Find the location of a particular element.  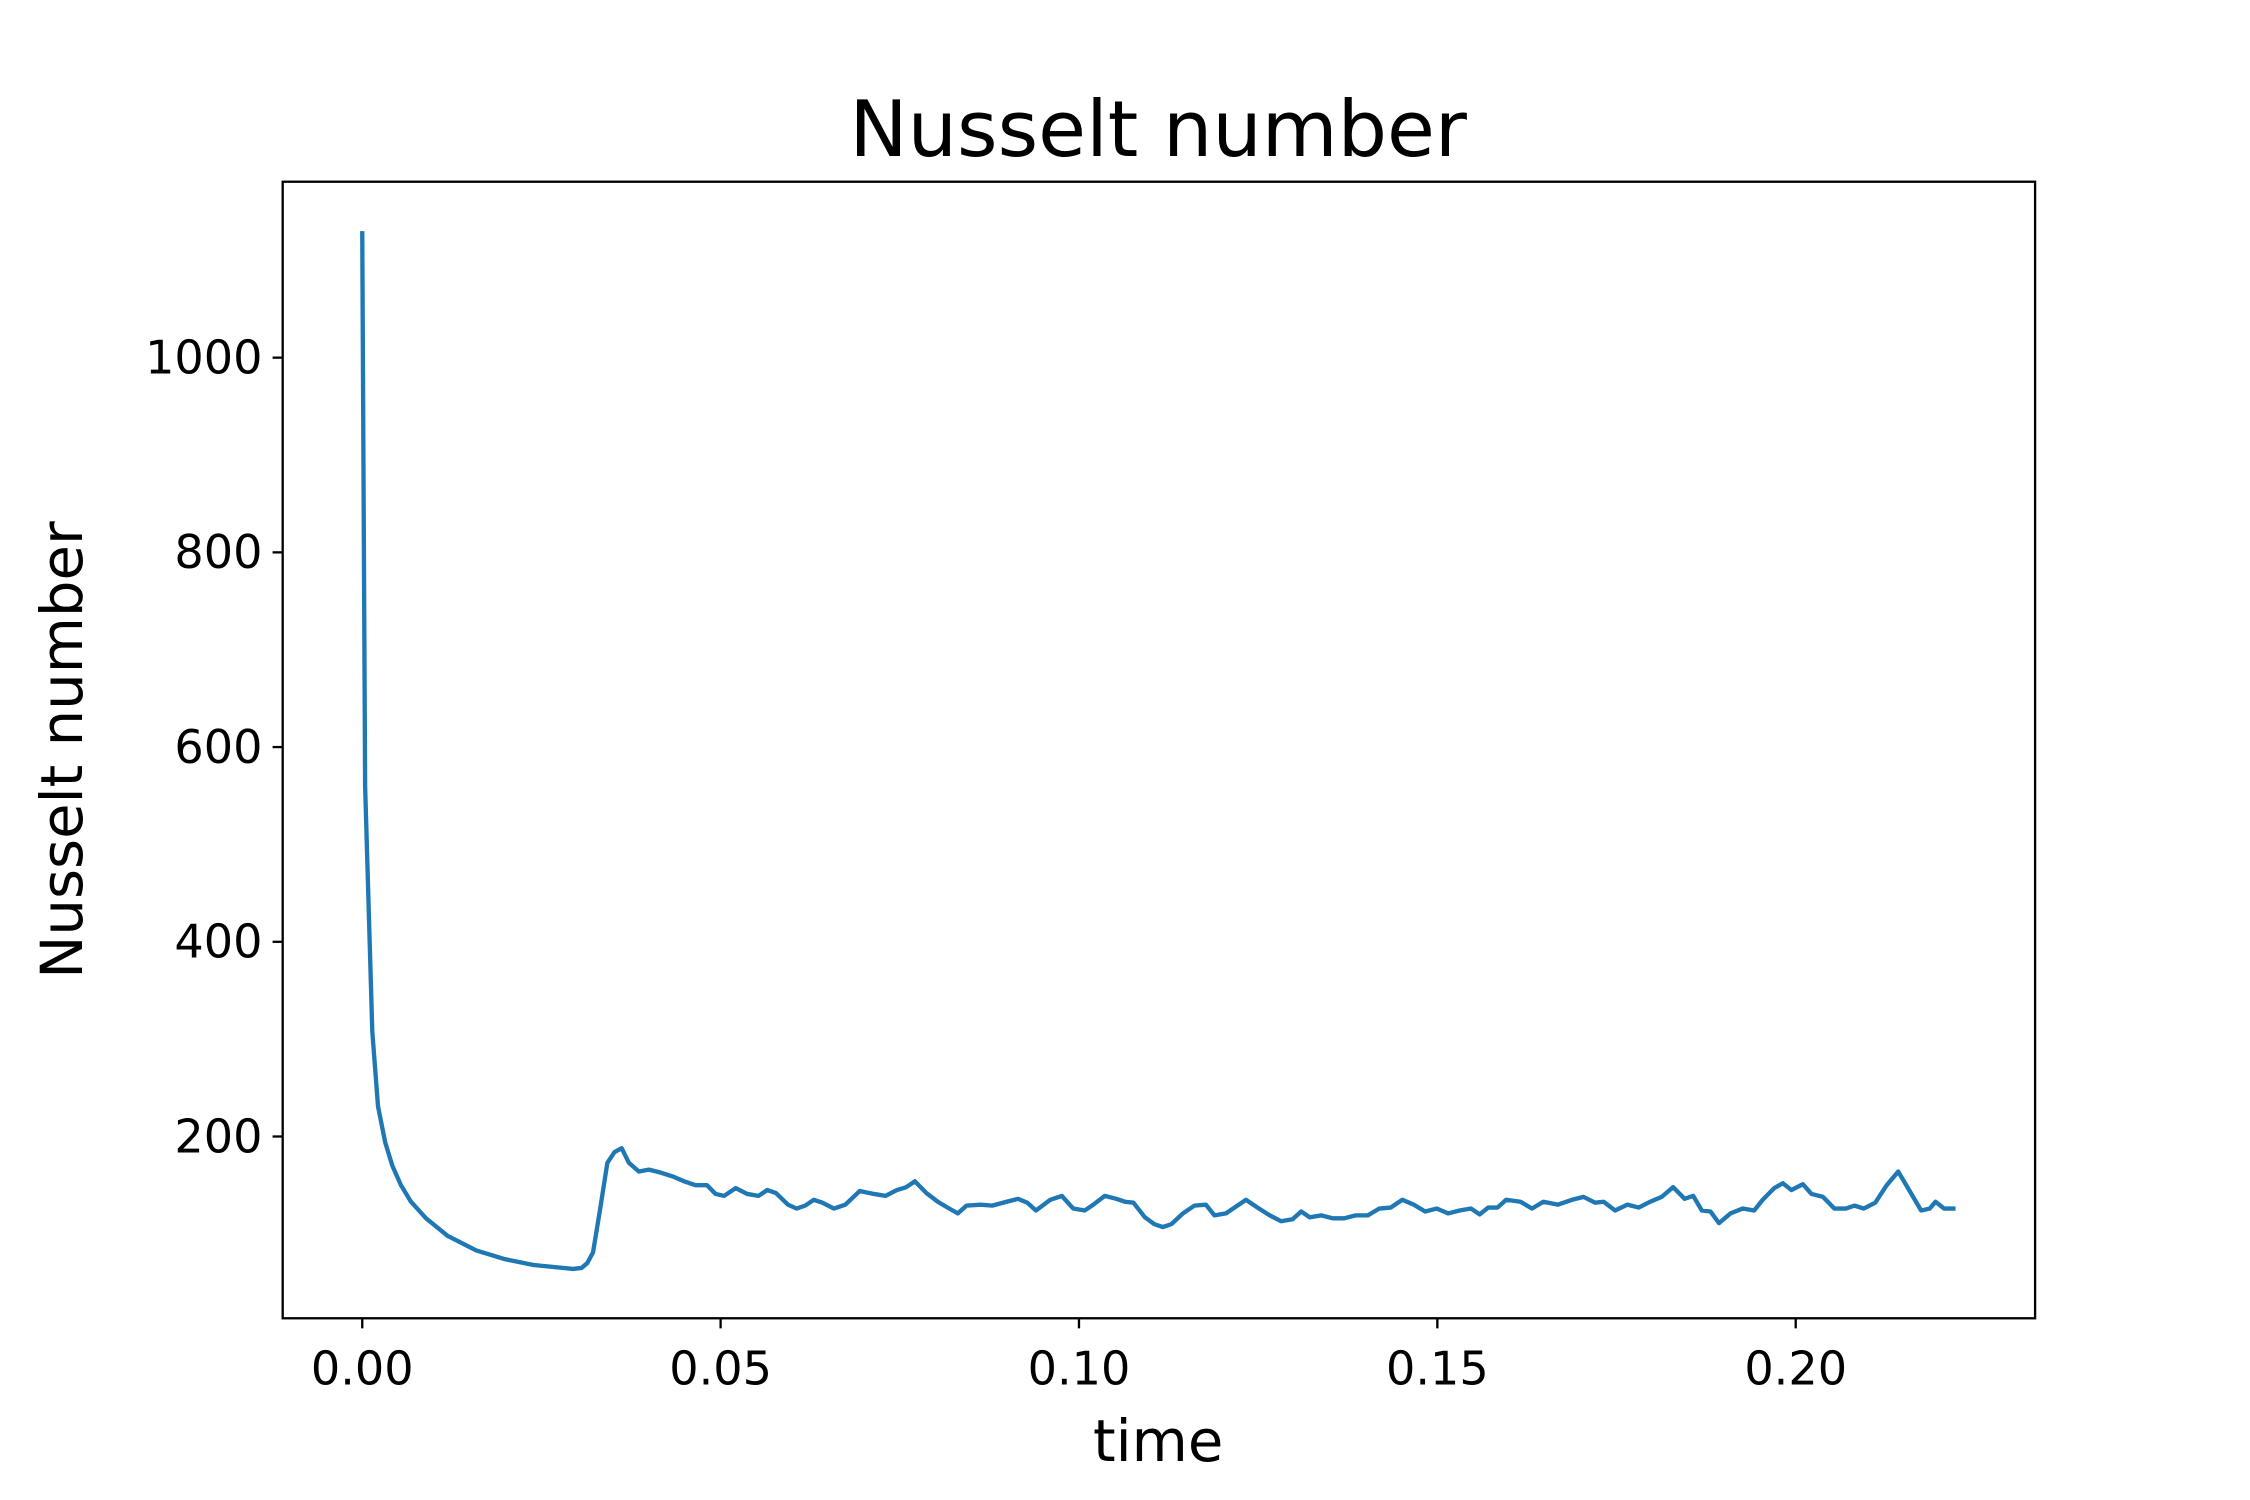

y-tick-label: 400 is located at coordinates (218, 942).